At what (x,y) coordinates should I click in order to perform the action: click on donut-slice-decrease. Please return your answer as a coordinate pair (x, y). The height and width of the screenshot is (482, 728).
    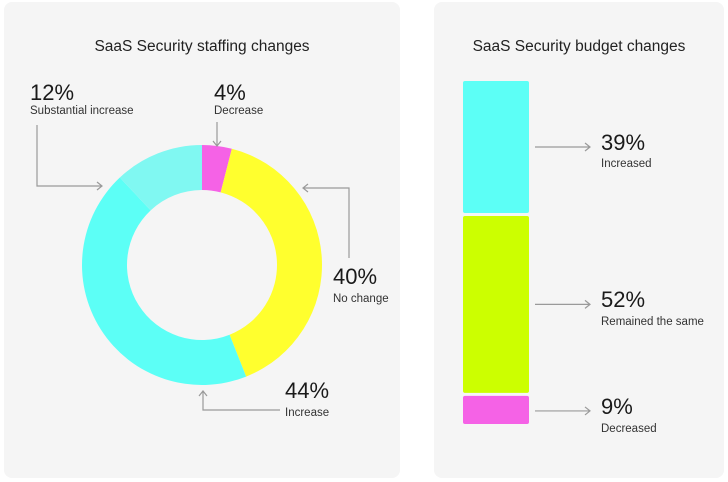
    Looking at the image, I should click on (217, 169).